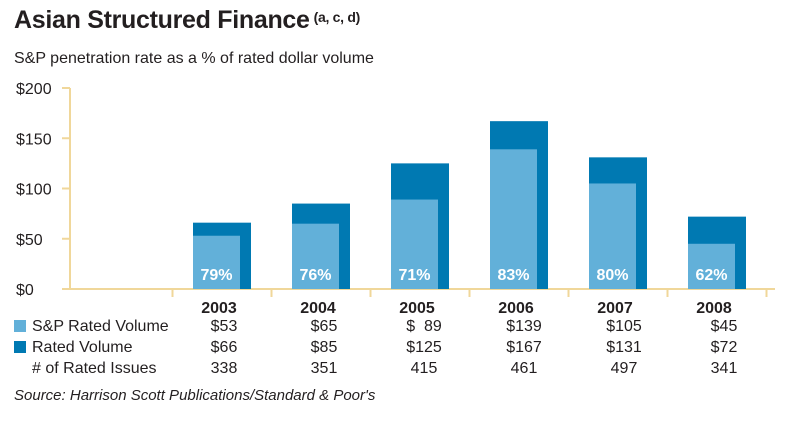 The height and width of the screenshot is (422, 800). What do you see at coordinates (324, 347) in the screenshot?
I see `table-cell: $85` at bounding box center [324, 347].